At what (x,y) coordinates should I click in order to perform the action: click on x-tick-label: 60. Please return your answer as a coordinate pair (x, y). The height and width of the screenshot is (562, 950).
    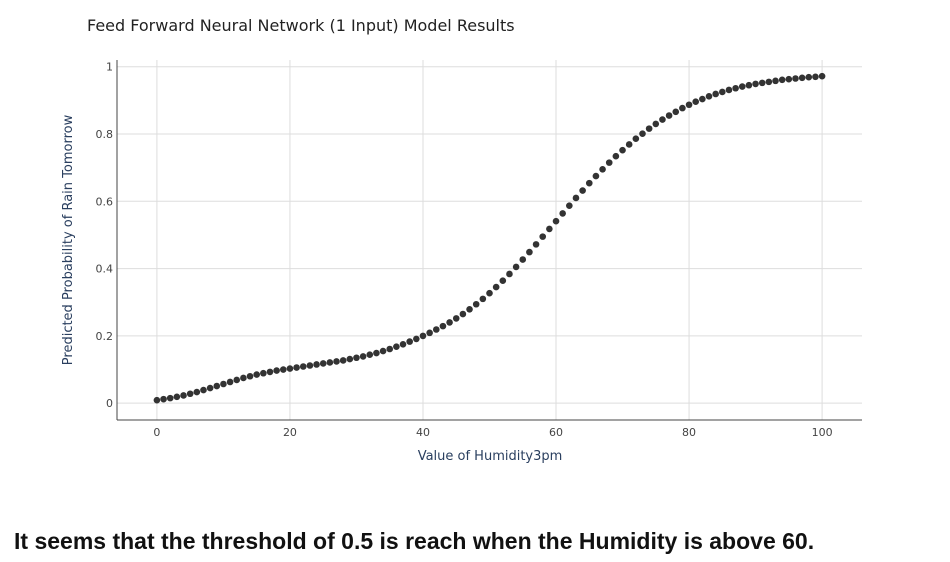
    Looking at the image, I should click on (556, 432).